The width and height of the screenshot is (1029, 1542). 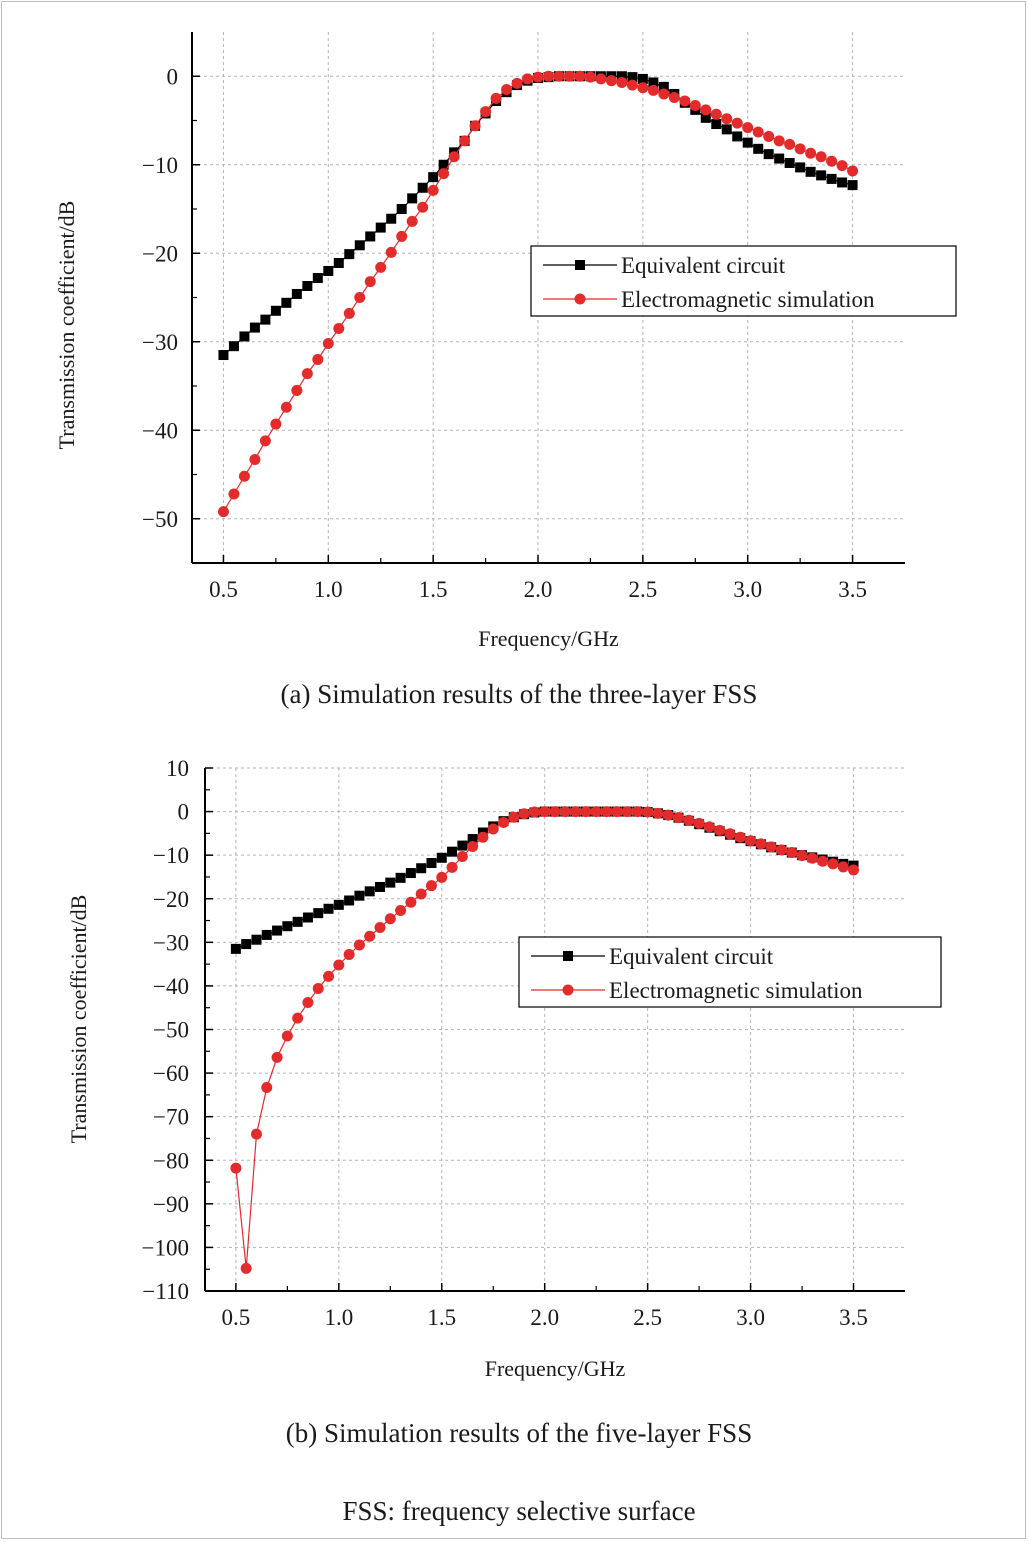 What do you see at coordinates (736, 990) in the screenshot?
I see `legend-label: Electromagnetic simulation` at bounding box center [736, 990].